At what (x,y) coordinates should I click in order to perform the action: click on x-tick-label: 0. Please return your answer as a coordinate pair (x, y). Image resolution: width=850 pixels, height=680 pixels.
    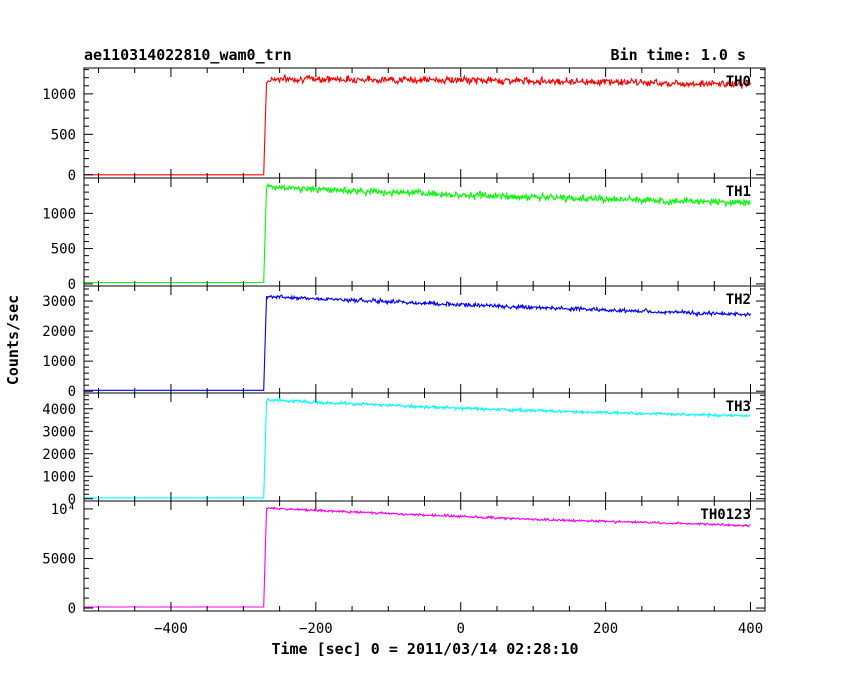
    Looking at the image, I should click on (461, 629).